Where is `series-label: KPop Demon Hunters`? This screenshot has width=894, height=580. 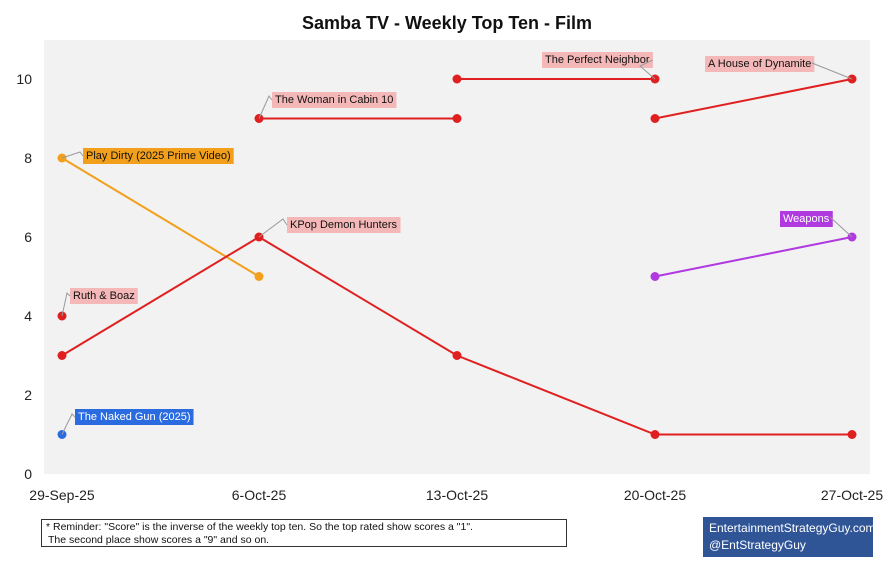 series-label: KPop Demon Hunters is located at coordinates (329, 227).